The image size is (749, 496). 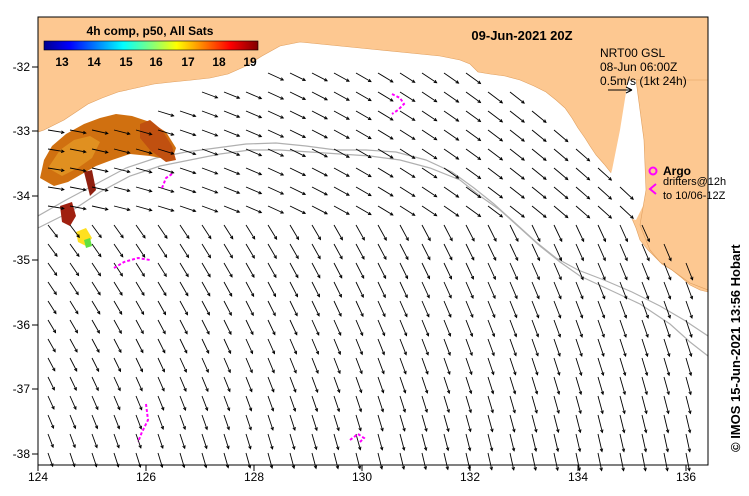 I want to click on sst-colorbar, so click(x=151, y=45).